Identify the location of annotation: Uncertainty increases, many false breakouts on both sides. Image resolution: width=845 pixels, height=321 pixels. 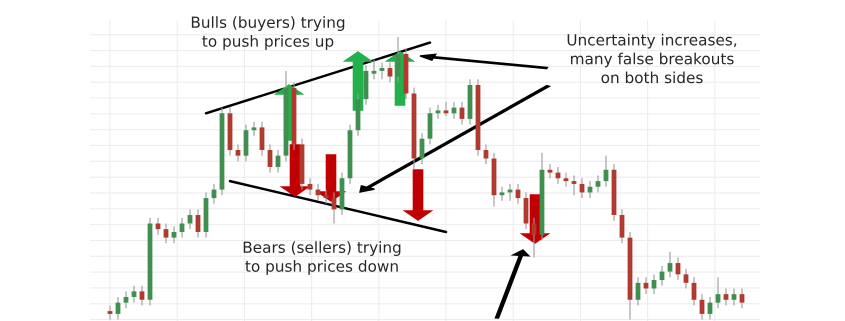
(652, 59).